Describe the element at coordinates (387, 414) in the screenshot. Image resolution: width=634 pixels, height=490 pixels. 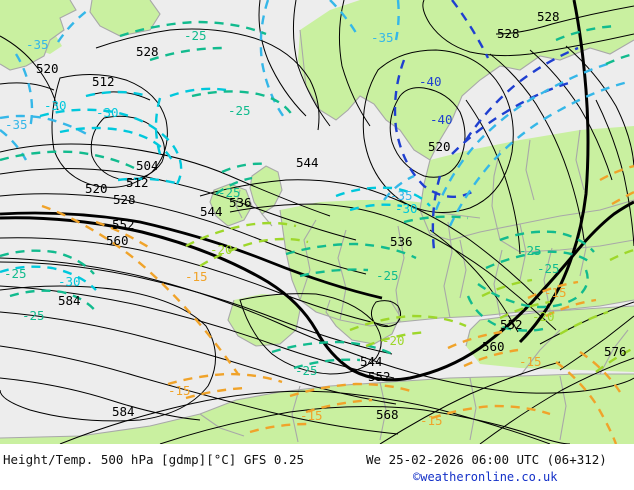
I see `height-label: 568` at that location.